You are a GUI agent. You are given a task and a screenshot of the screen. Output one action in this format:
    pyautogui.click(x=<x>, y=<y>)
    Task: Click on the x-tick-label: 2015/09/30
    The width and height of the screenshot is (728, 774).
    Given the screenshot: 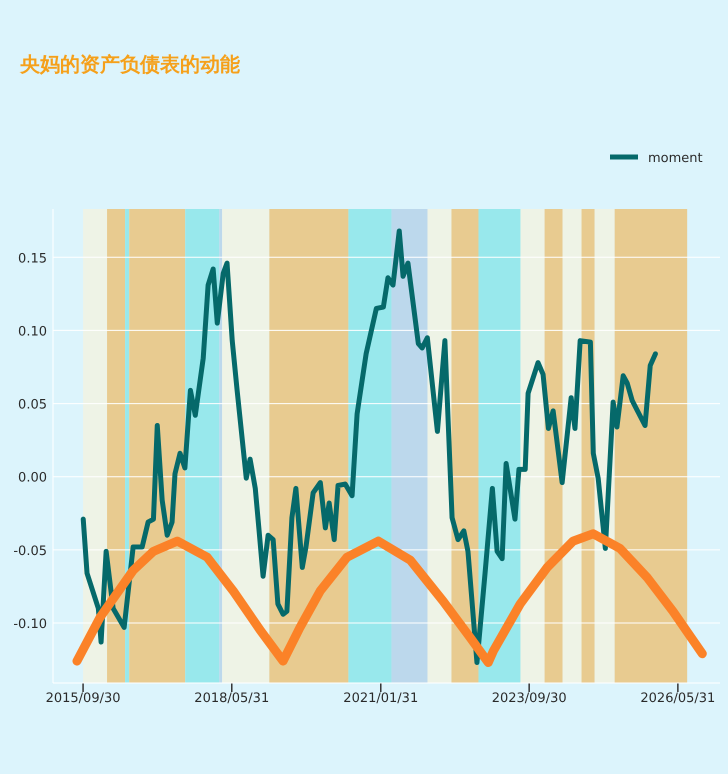 What is the action you would take?
    pyautogui.click(x=83, y=698)
    